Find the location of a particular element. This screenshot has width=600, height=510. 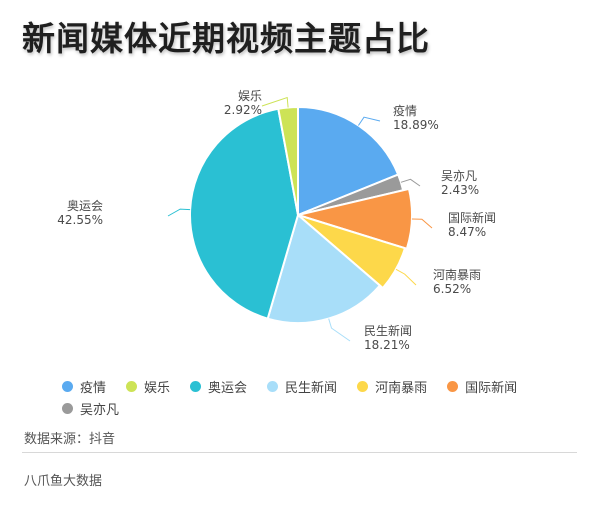

legend-label: 娱乐 is located at coordinates (157, 388).